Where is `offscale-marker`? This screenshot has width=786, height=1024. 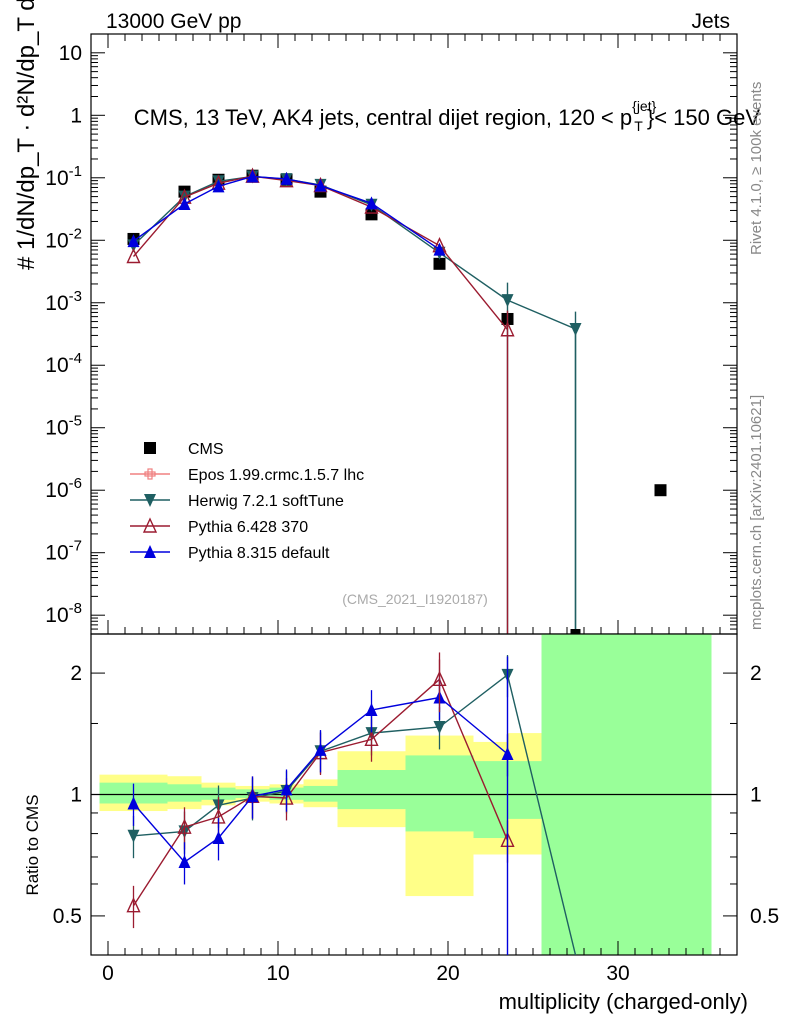 offscale-marker is located at coordinates (575, 631).